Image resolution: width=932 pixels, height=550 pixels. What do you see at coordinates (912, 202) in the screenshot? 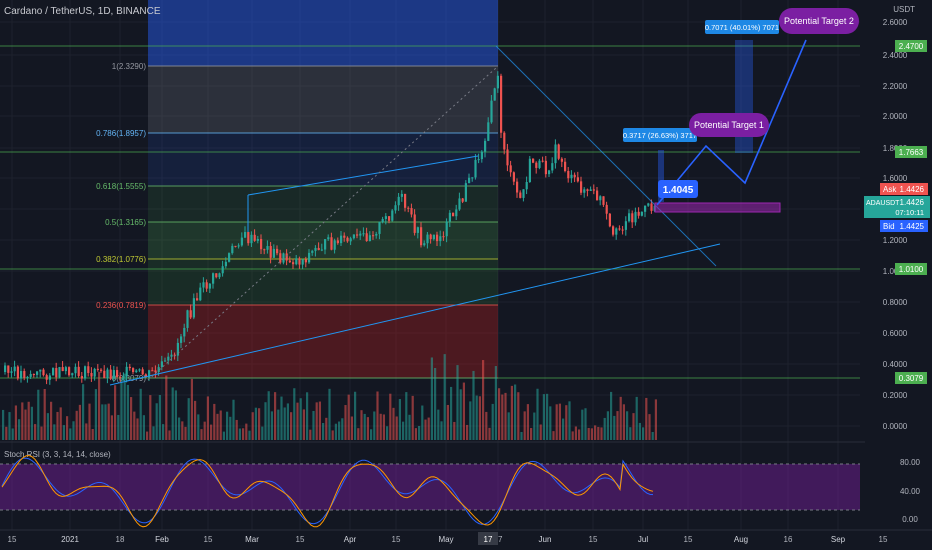
I see `symbol-price: 1.4426` at bounding box center [912, 202].